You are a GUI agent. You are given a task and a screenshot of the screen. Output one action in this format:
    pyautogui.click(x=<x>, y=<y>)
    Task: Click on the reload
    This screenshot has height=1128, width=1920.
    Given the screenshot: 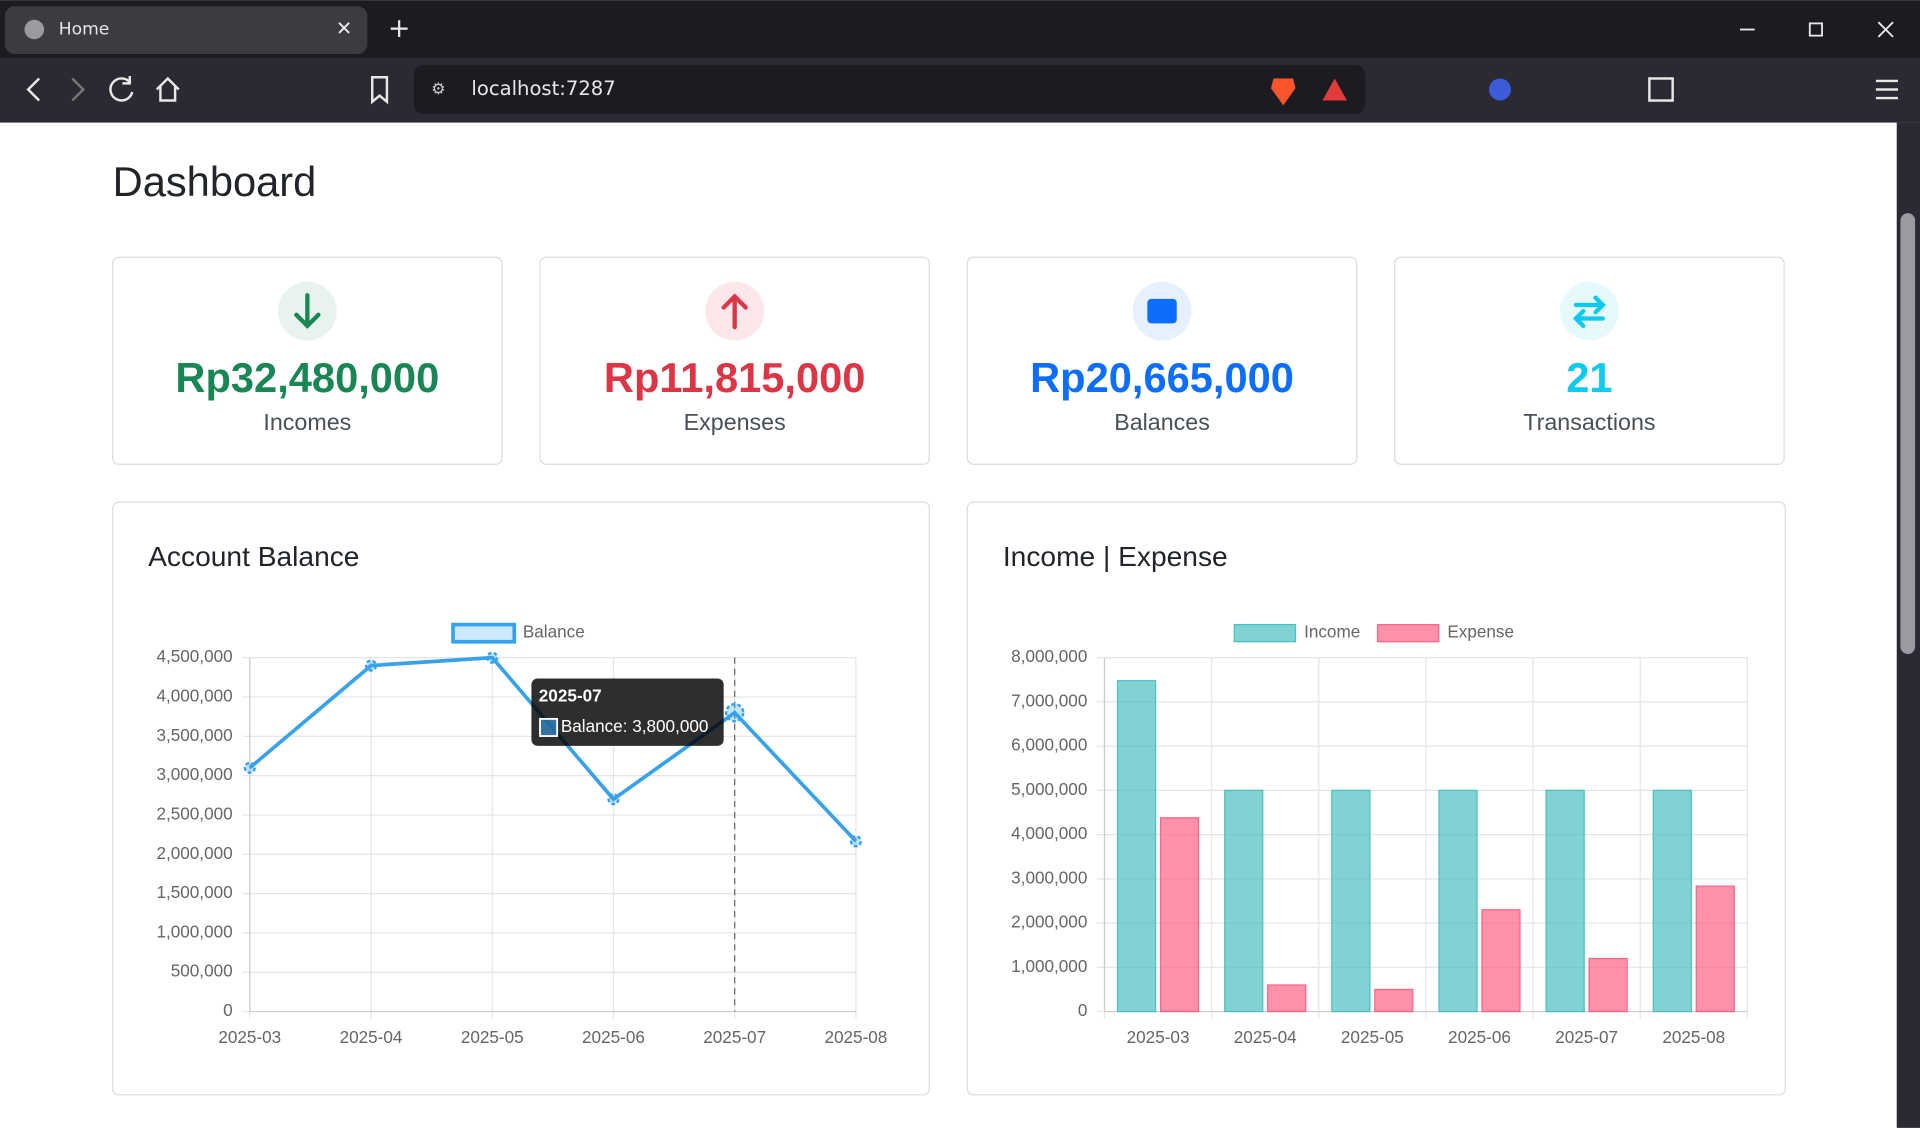 What is the action you would take?
    pyautogui.click(x=121, y=89)
    